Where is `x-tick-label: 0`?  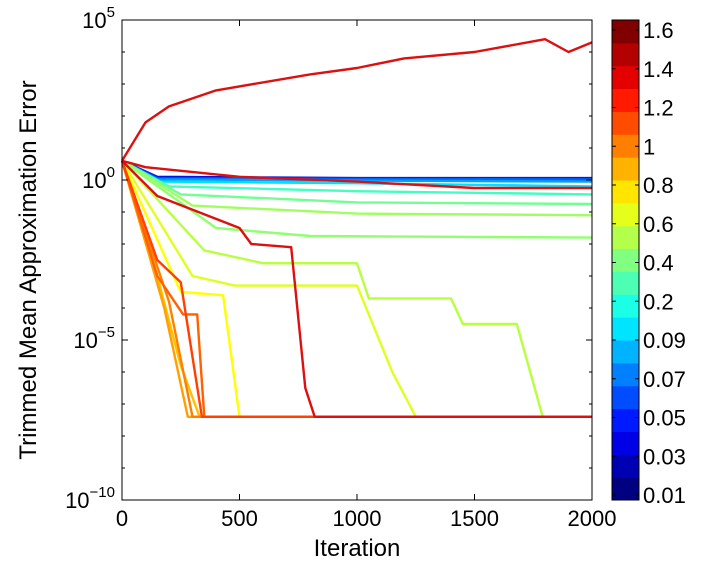 x-tick-label: 0 is located at coordinates (122, 518).